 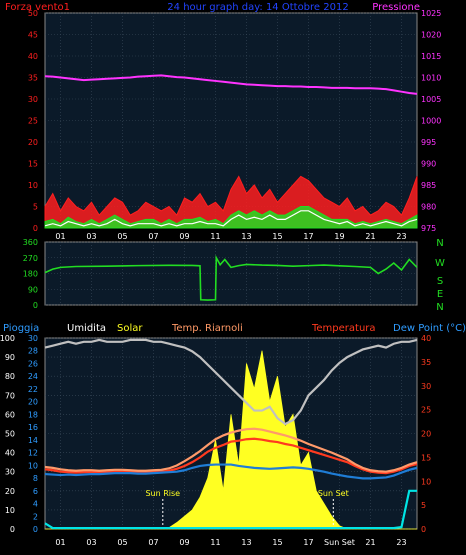 I want to click on humidity-tick-label: 70, so click(x=10, y=395).